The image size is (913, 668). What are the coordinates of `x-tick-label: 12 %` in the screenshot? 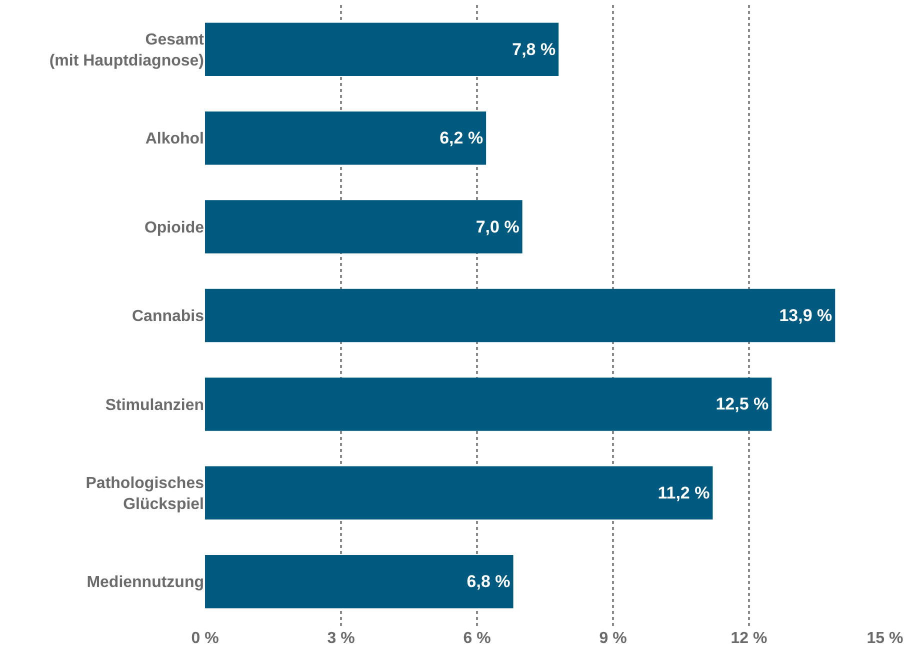 It's located at (749, 638).